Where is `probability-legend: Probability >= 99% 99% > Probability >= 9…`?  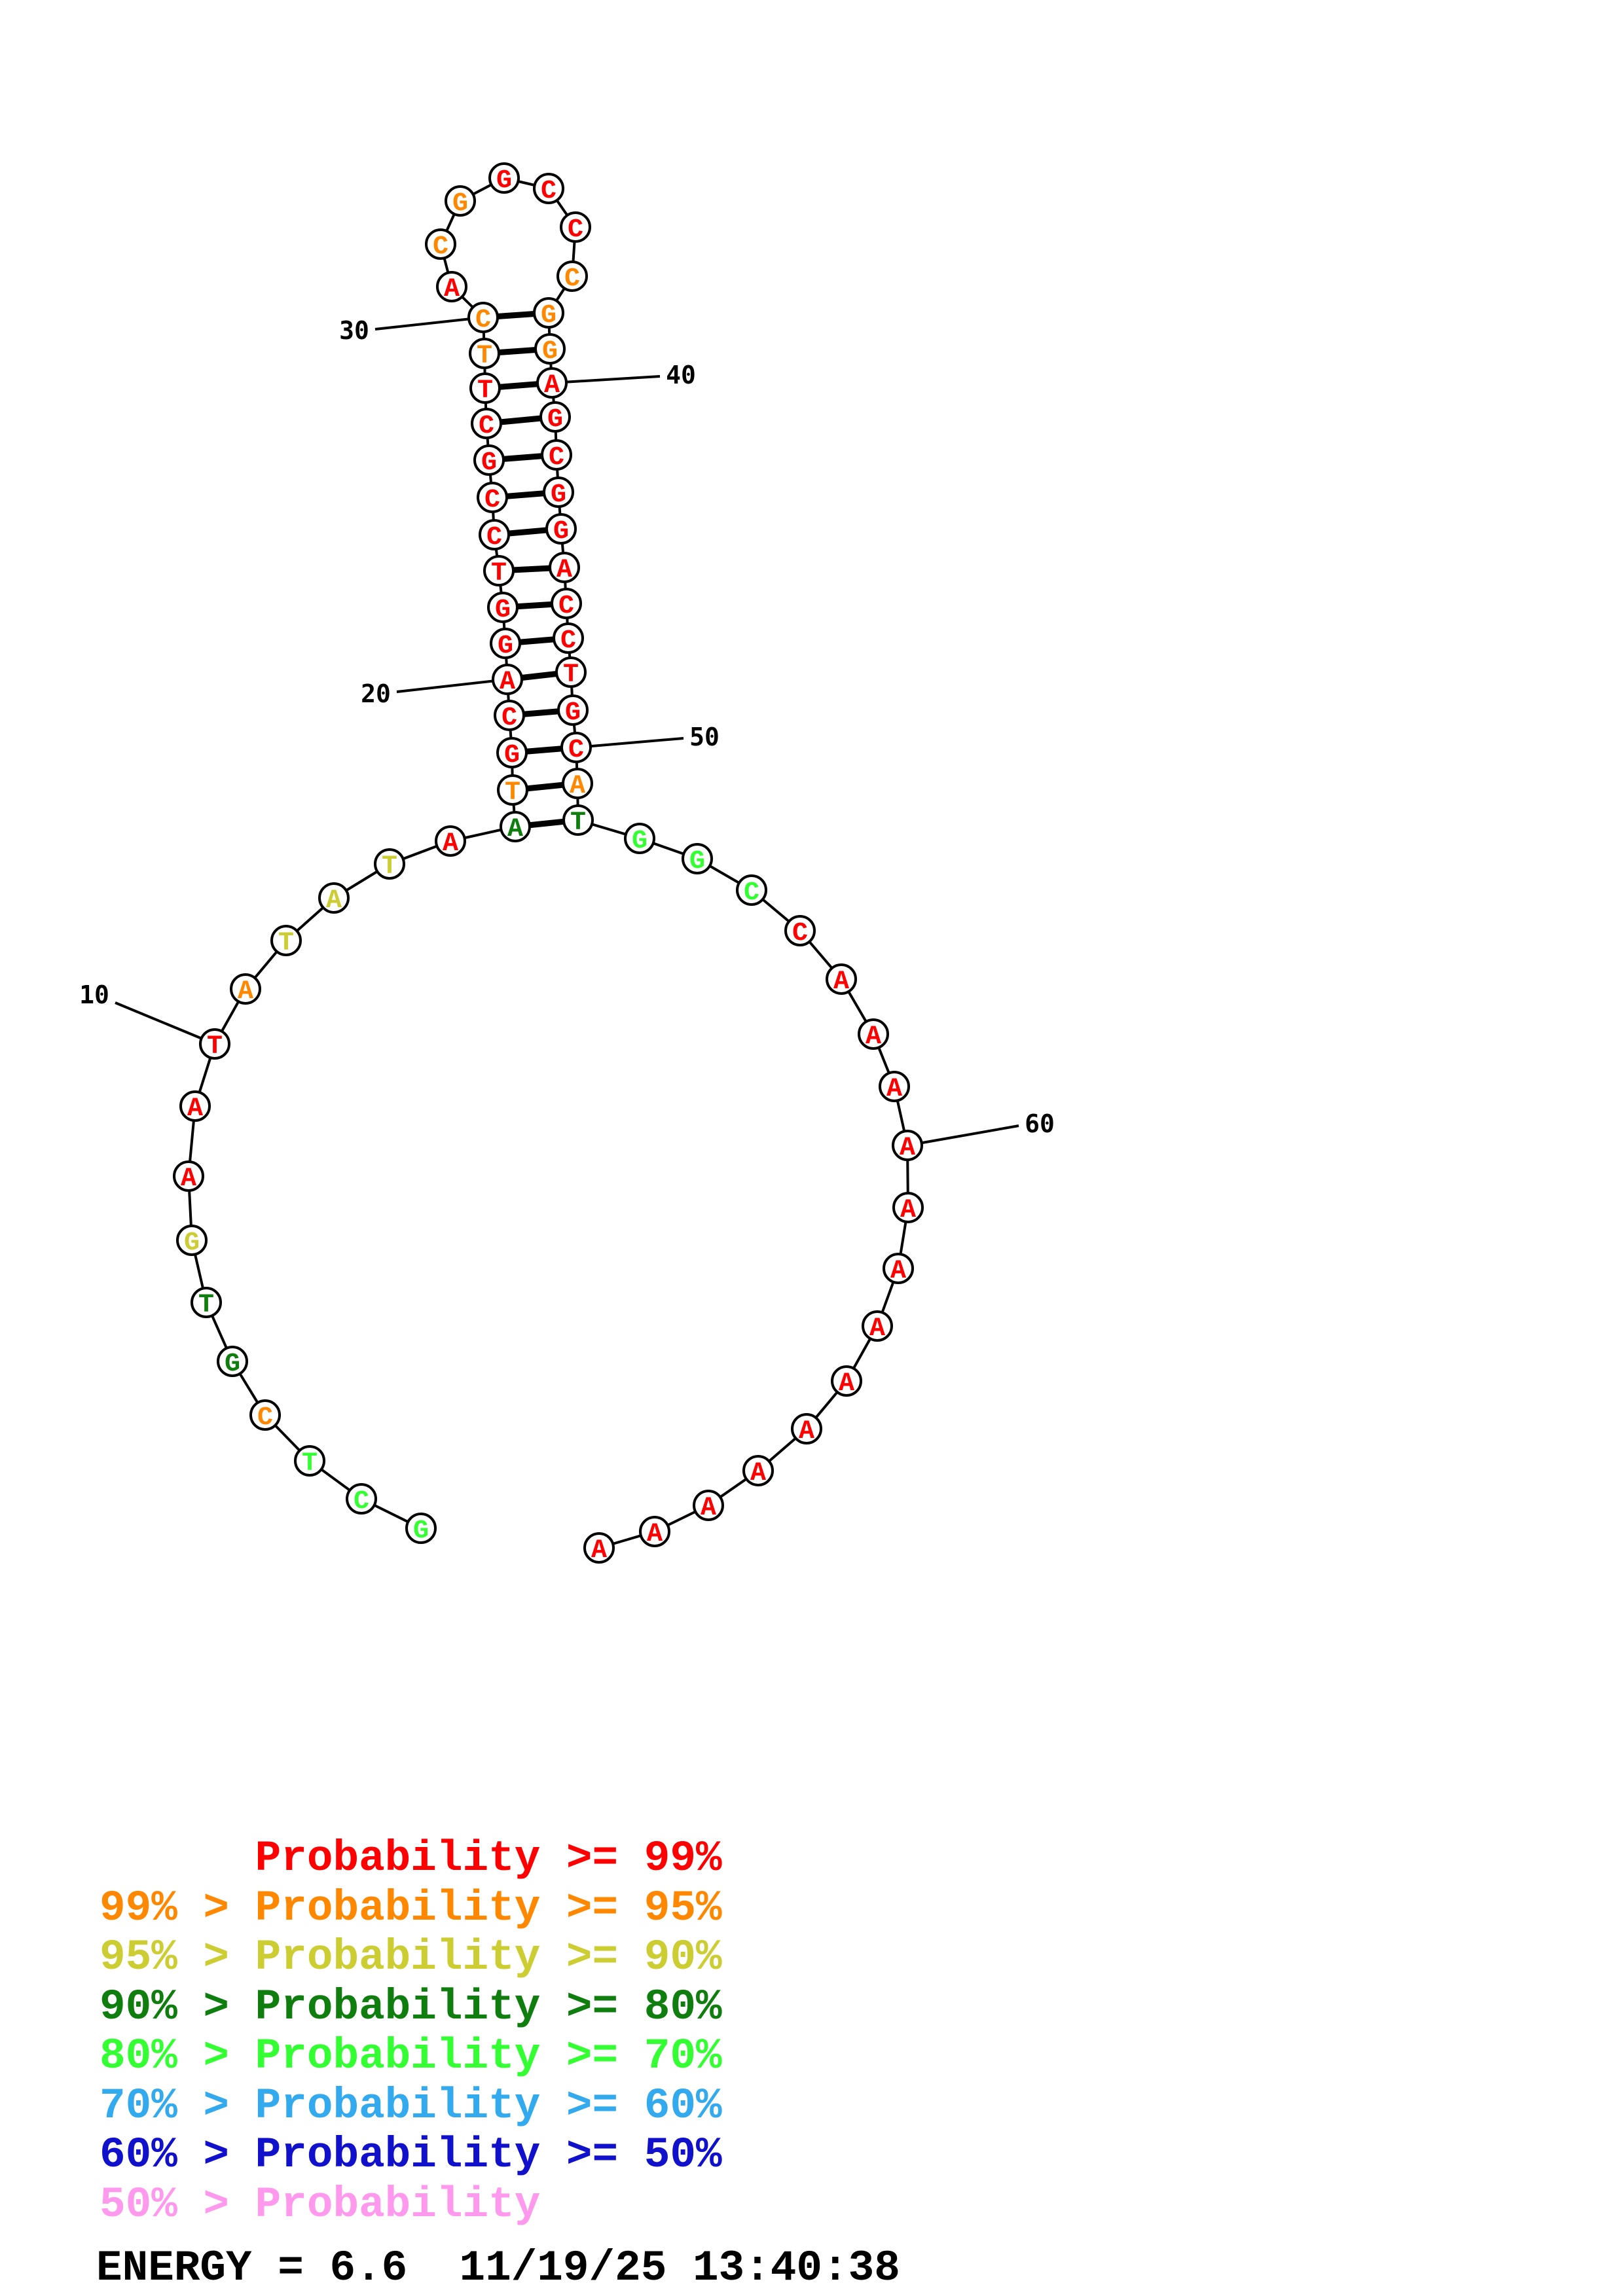 probability-legend: Probability >= 99% 99% > Probability >= 9… is located at coordinates (411, 2031).